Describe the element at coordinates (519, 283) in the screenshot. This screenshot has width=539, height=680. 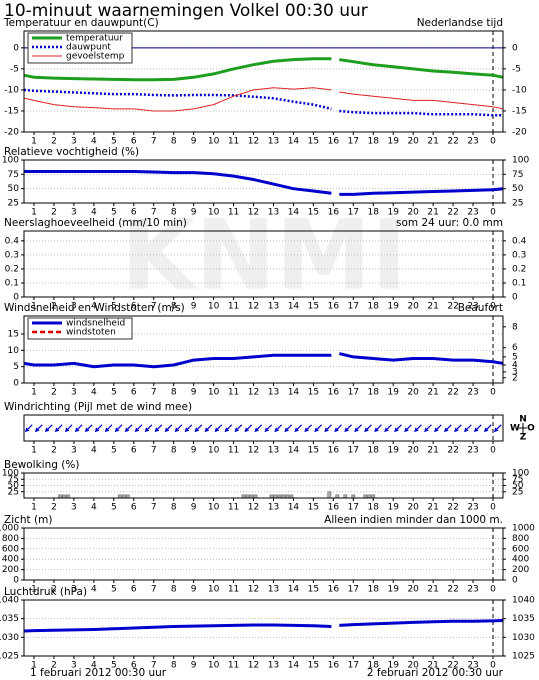
I see `y-tick-label-right: 0.1` at that location.